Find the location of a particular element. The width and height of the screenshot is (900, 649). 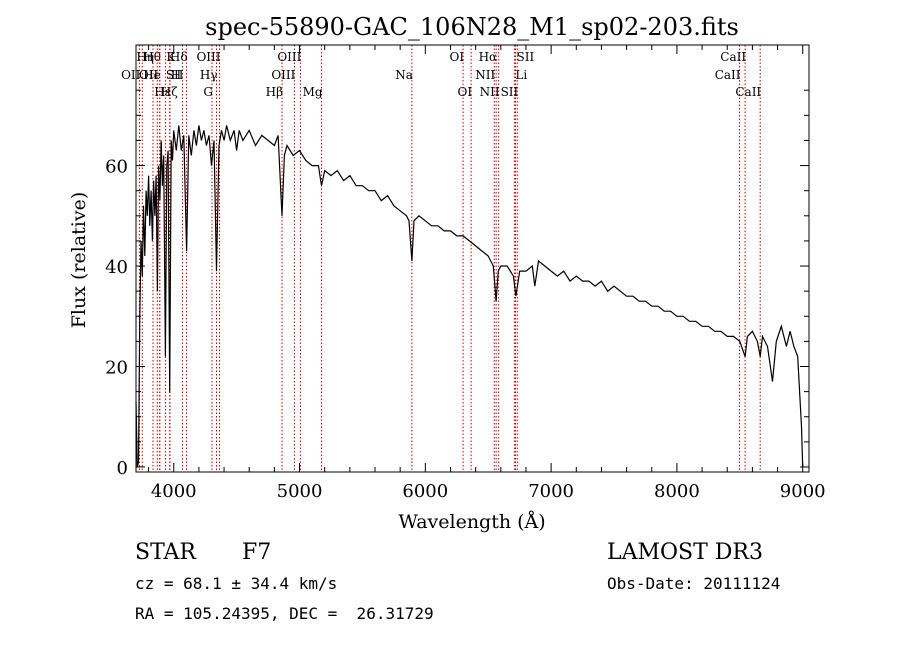

x-tick-label: 5000 is located at coordinates (300, 491).